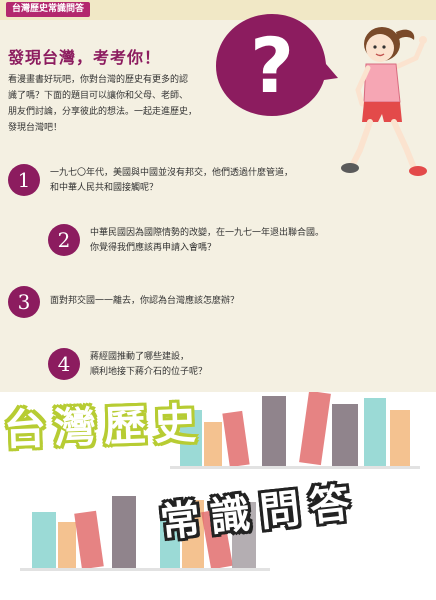 The width and height of the screenshot is (436, 600). I want to click on girl-illustration, so click(384, 101).